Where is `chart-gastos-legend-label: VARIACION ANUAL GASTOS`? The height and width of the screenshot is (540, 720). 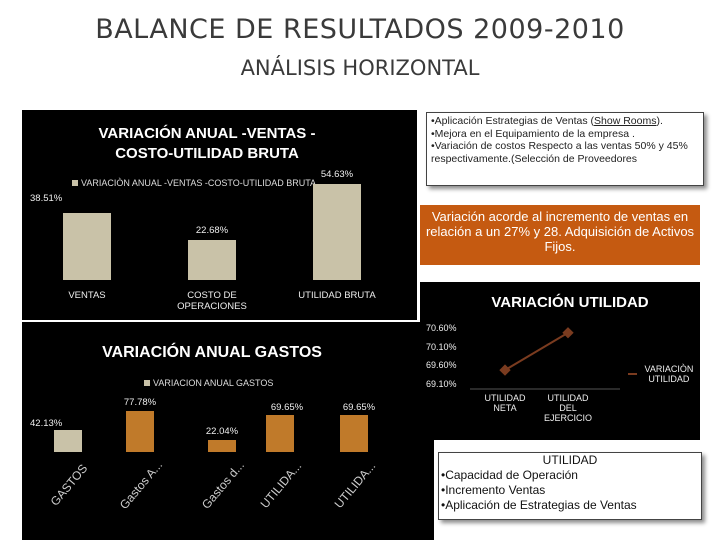 chart-gastos-legend-label: VARIACION ANUAL GASTOS is located at coordinates (213, 383).